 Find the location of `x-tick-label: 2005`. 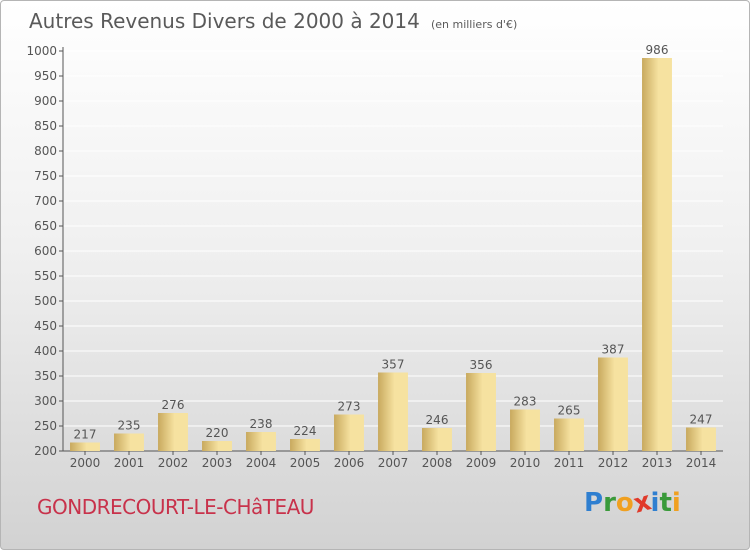

x-tick-label: 2005 is located at coordinates (305, 463).